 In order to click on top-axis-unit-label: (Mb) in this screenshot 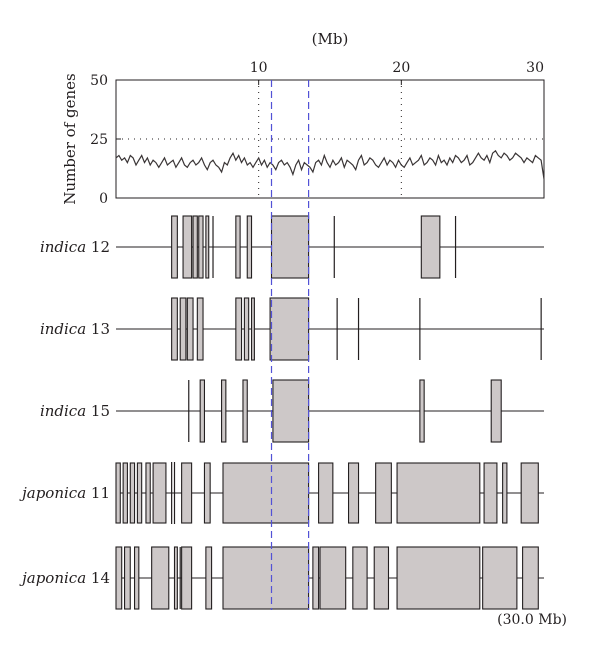, I will do `click(330, 39)`.